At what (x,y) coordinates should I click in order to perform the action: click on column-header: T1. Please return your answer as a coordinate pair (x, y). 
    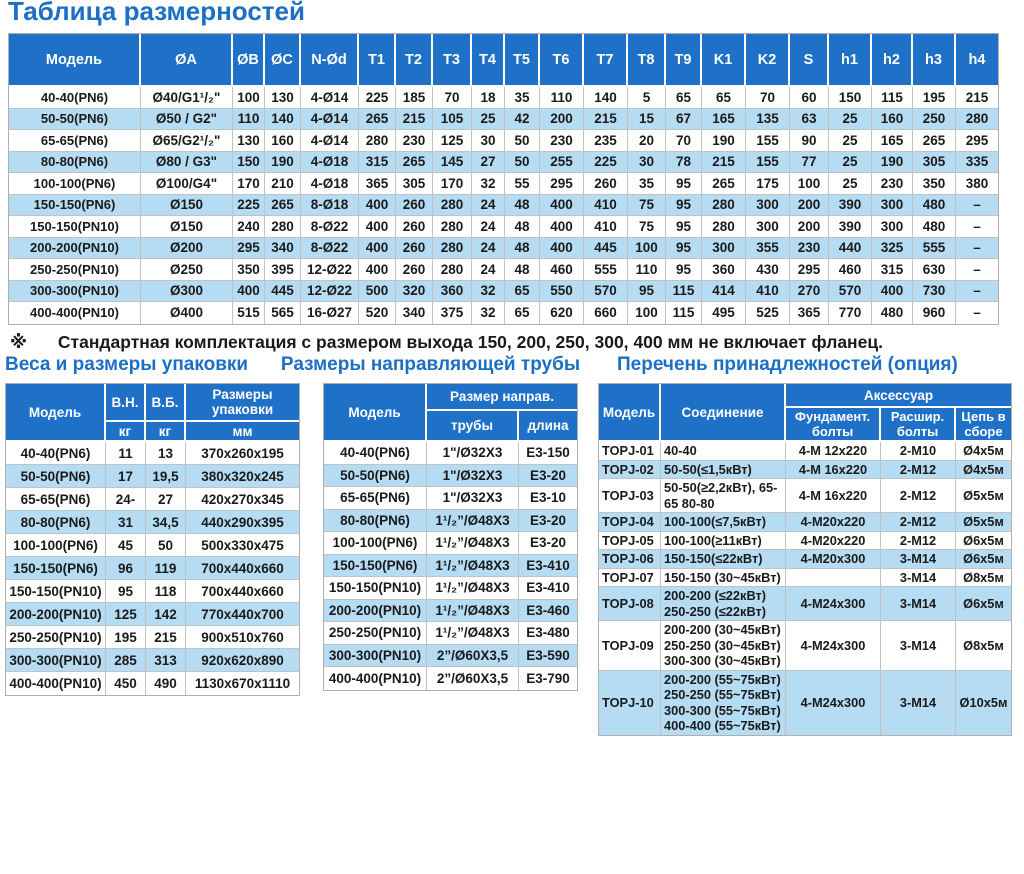
    Looking at the image, I should click on (377, 60).